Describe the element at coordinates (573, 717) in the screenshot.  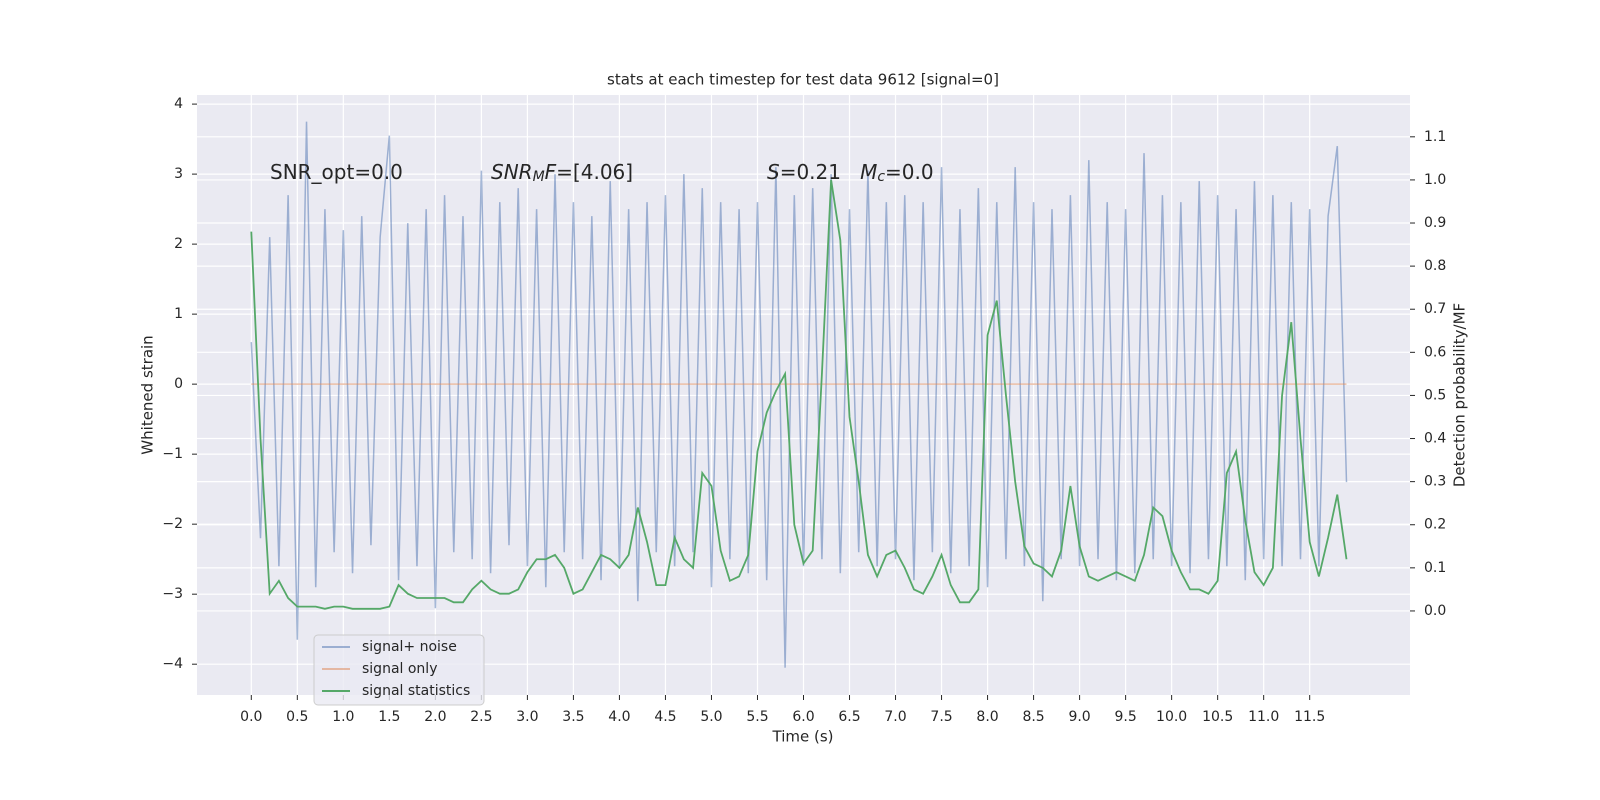
I see `x-tick-label: 3.5` at that location.